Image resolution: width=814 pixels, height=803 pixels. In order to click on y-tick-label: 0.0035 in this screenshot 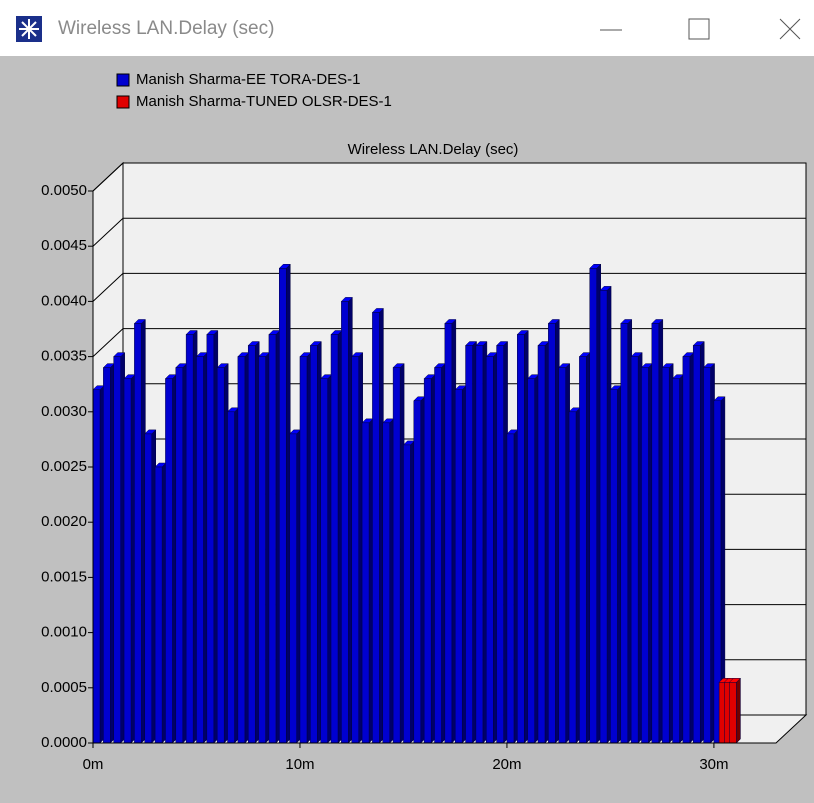, I will do `click(64, 356)`.